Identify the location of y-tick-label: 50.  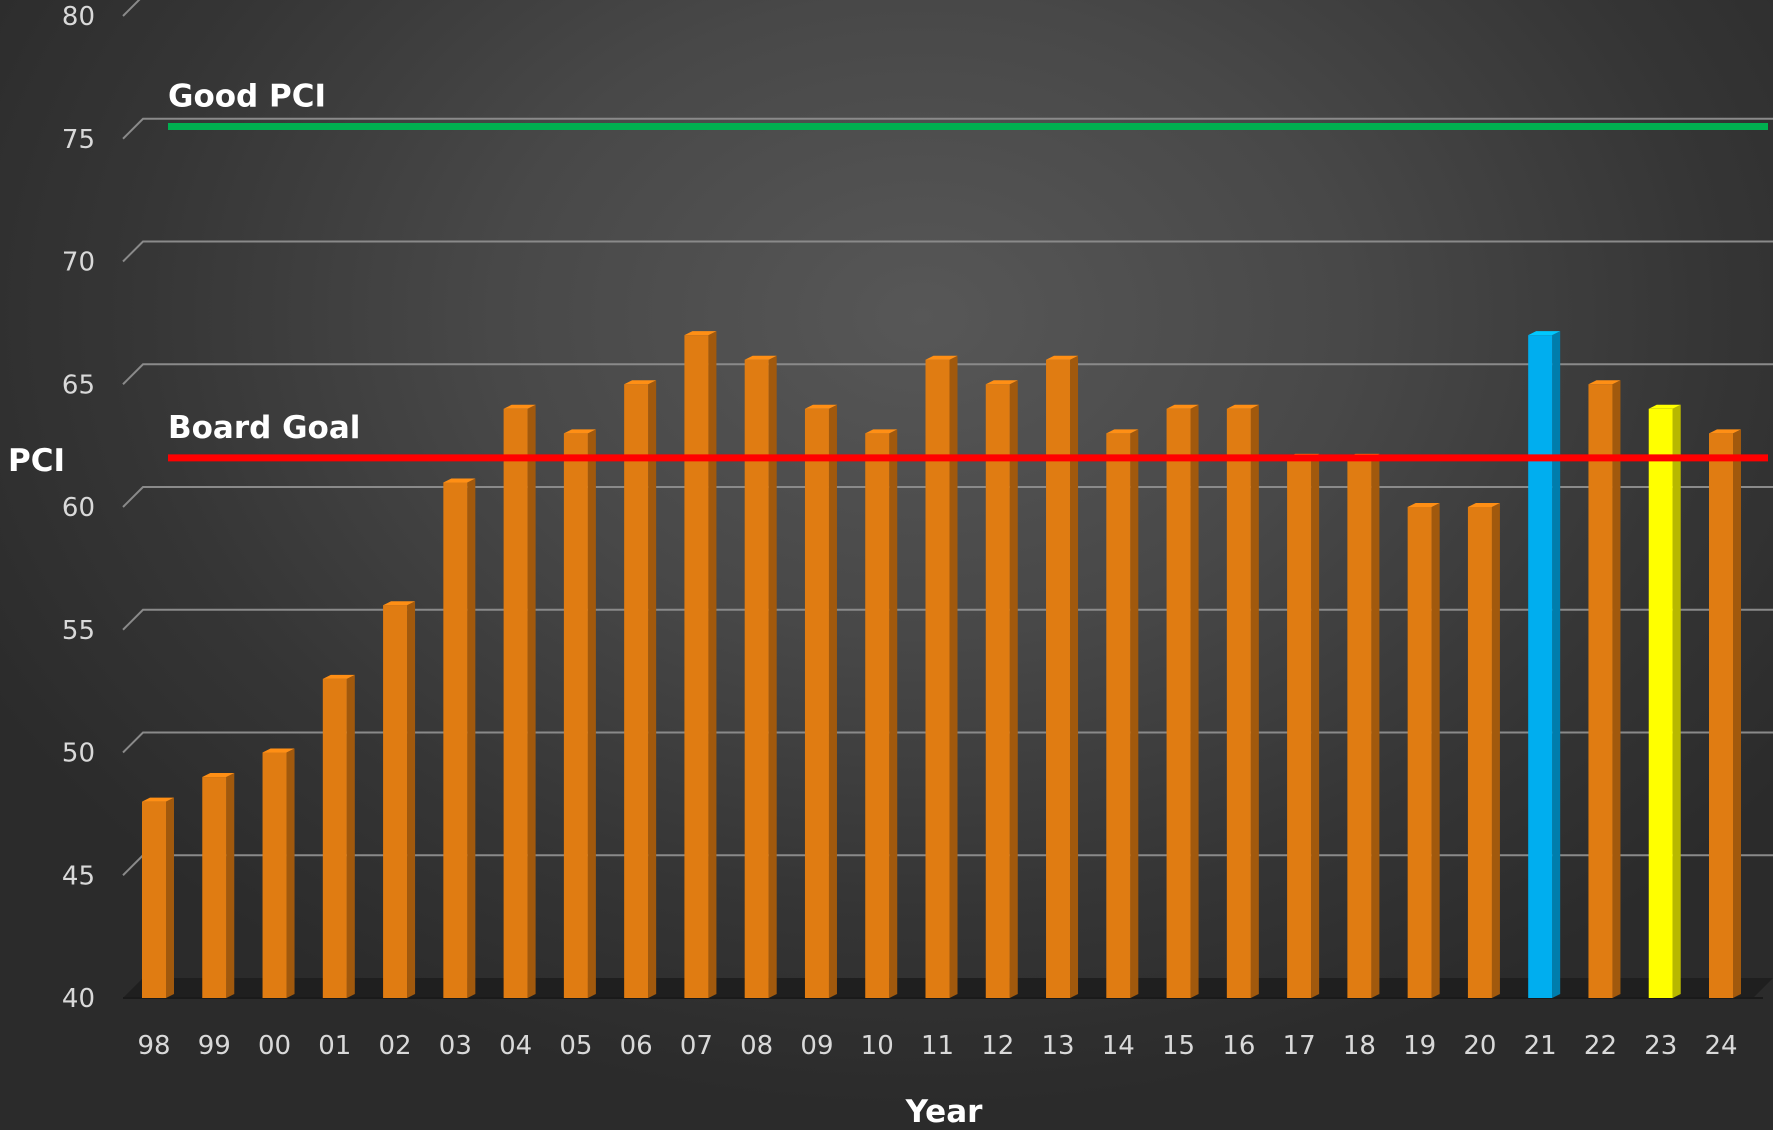
(78, 754).